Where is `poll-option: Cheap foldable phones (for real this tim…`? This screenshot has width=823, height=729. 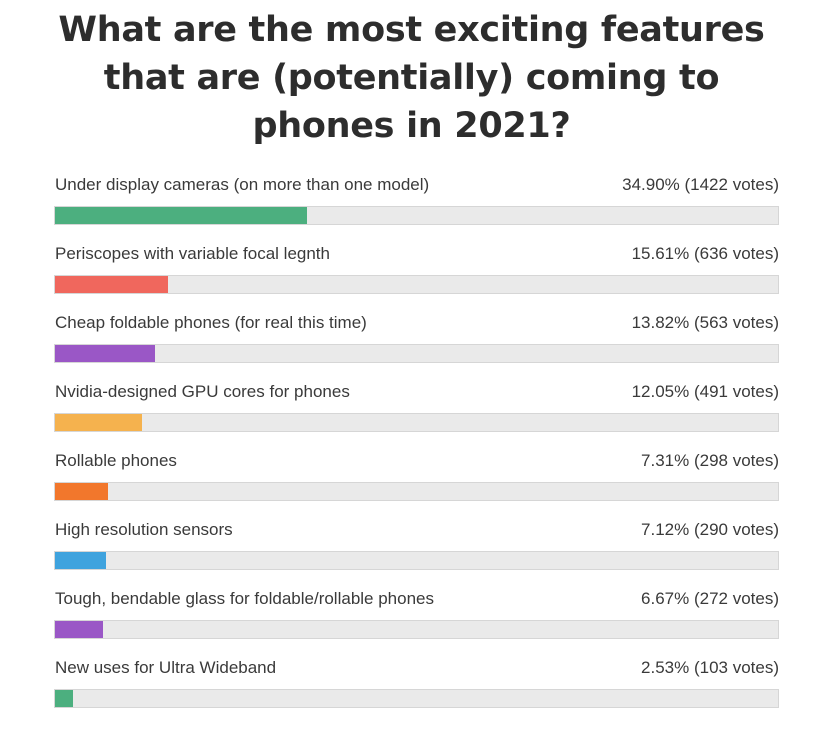 poll-option: Cheap foldable phones (for real this tim… is located at coordinates (416, 342).